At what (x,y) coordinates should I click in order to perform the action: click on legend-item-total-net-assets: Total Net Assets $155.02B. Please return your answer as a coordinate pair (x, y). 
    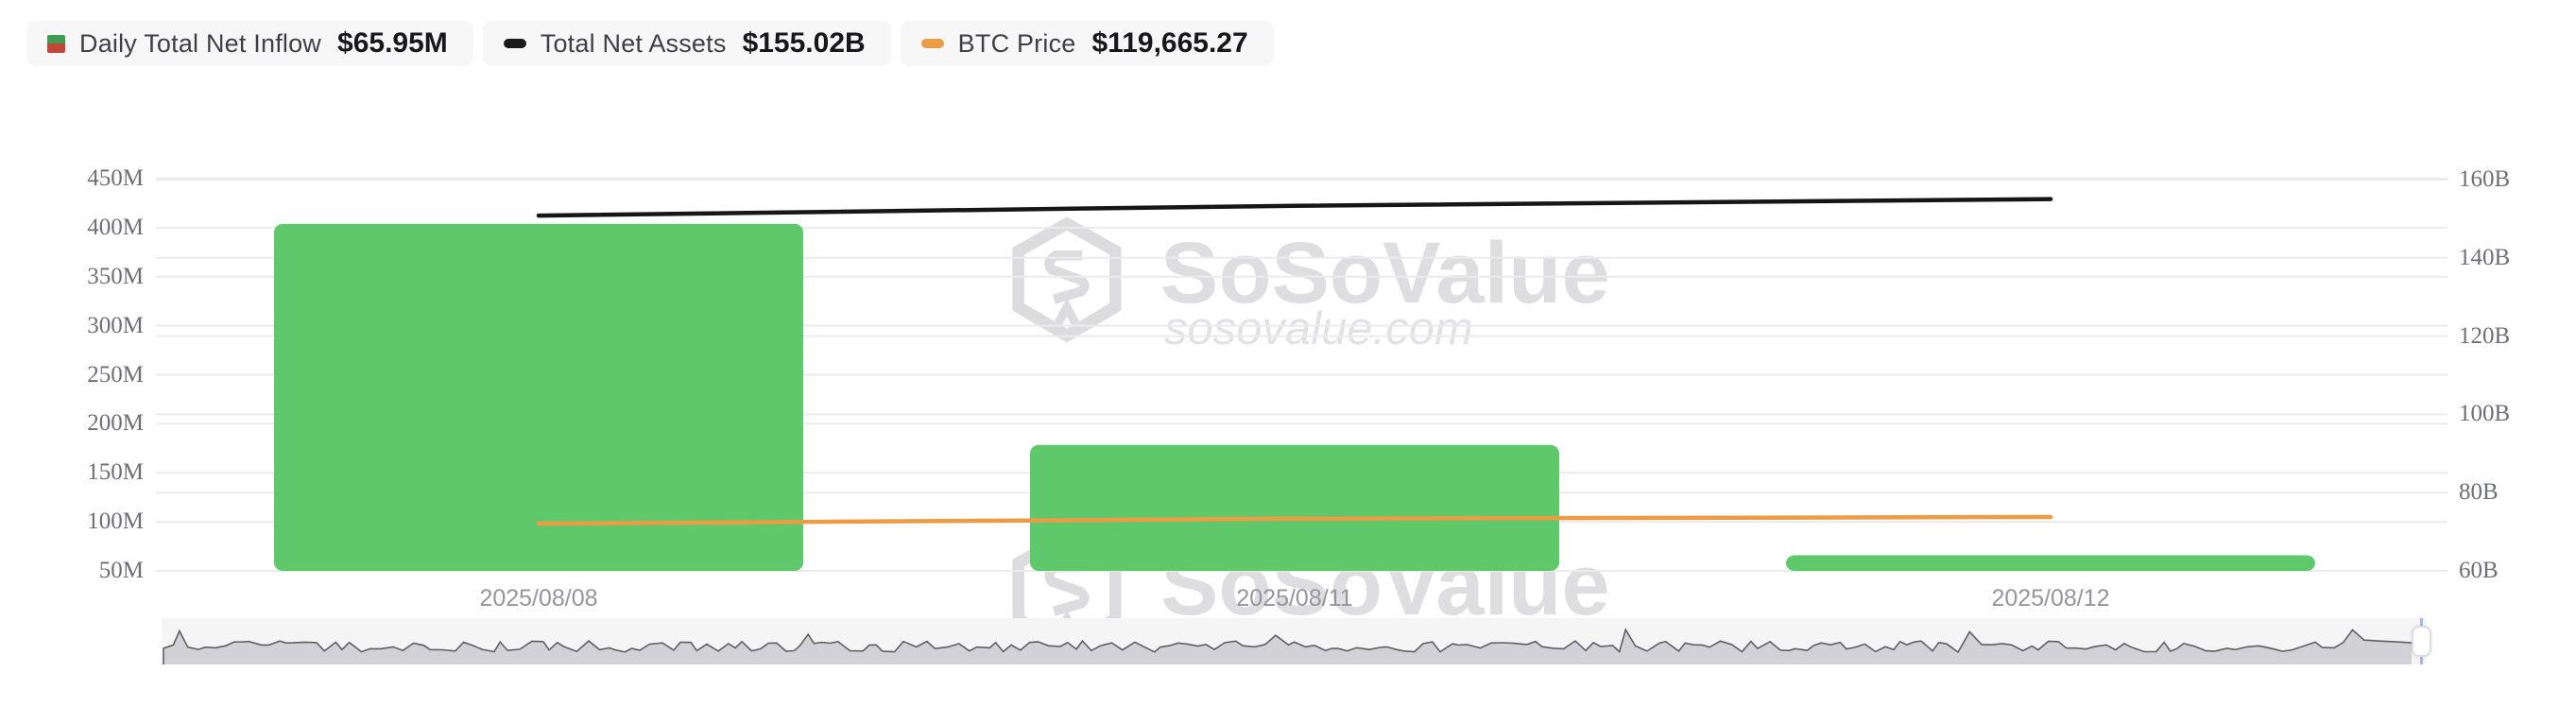
    Looking at the image, I should click on (686, 43).